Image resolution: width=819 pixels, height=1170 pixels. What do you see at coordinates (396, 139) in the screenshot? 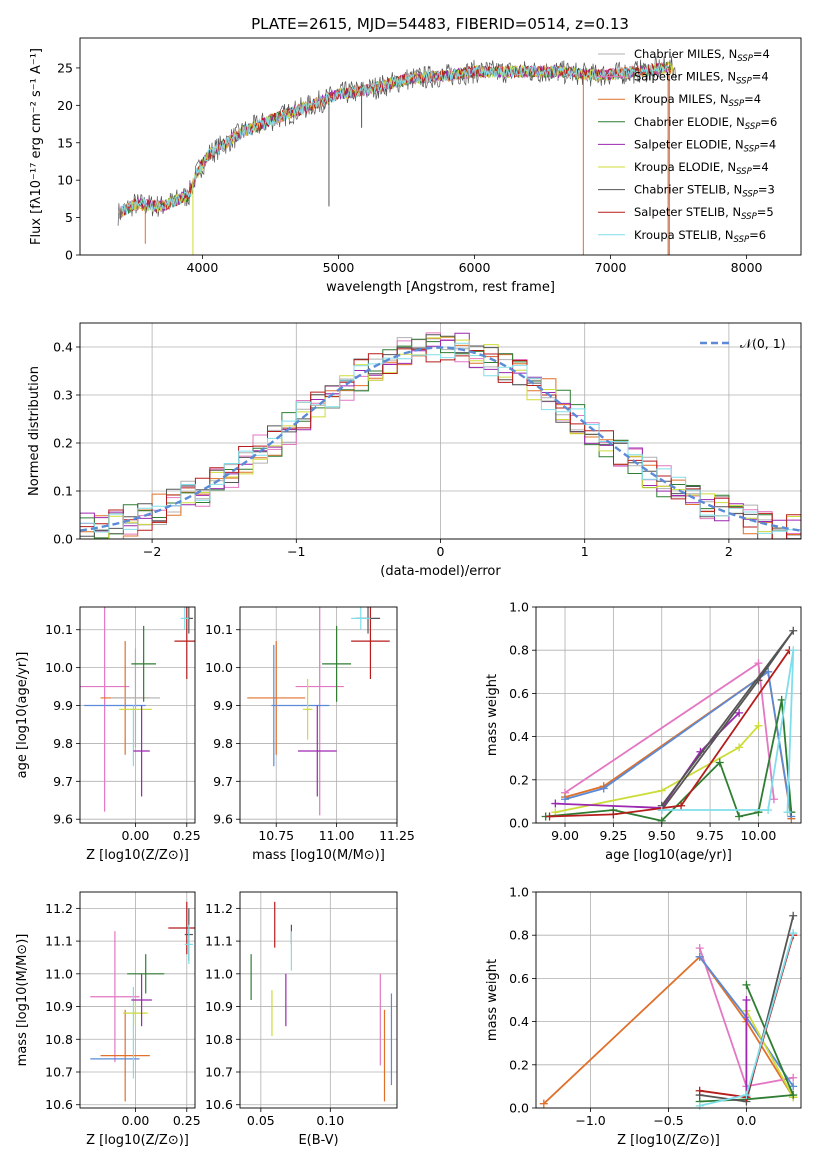
I see `spectrum-series-salpeter_stelib` at bounding box center [396, 139].